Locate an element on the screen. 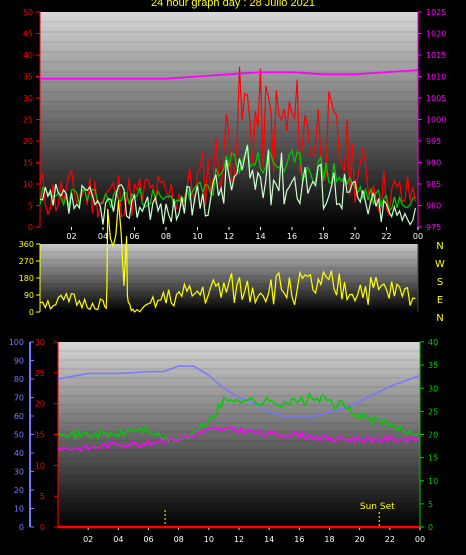 The height and width of the screenshot is (555, 466). panel-1-x-tick-label: 02 is located at coordinates (71, 236).